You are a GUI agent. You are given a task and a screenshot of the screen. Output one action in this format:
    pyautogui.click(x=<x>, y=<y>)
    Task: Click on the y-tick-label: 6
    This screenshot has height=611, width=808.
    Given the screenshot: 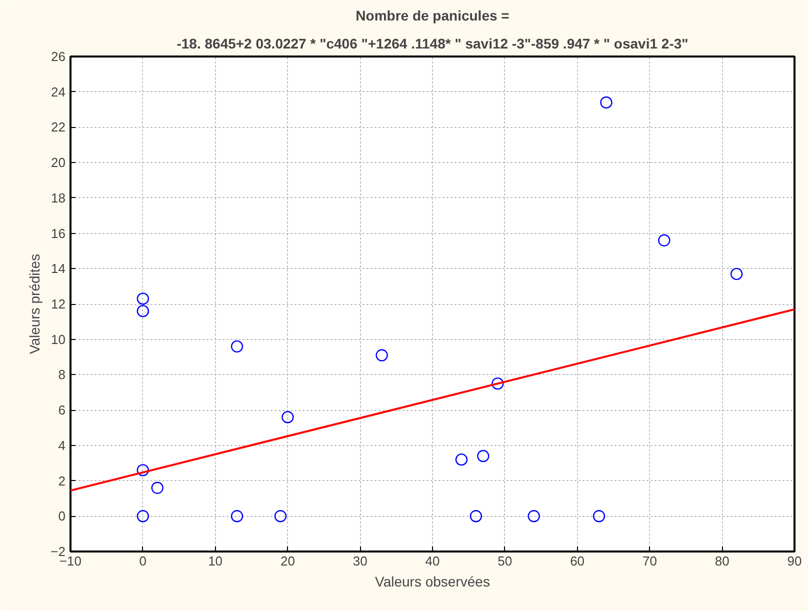 What is the action you would take?
    pyautogui.click(x=62, y=410)
    